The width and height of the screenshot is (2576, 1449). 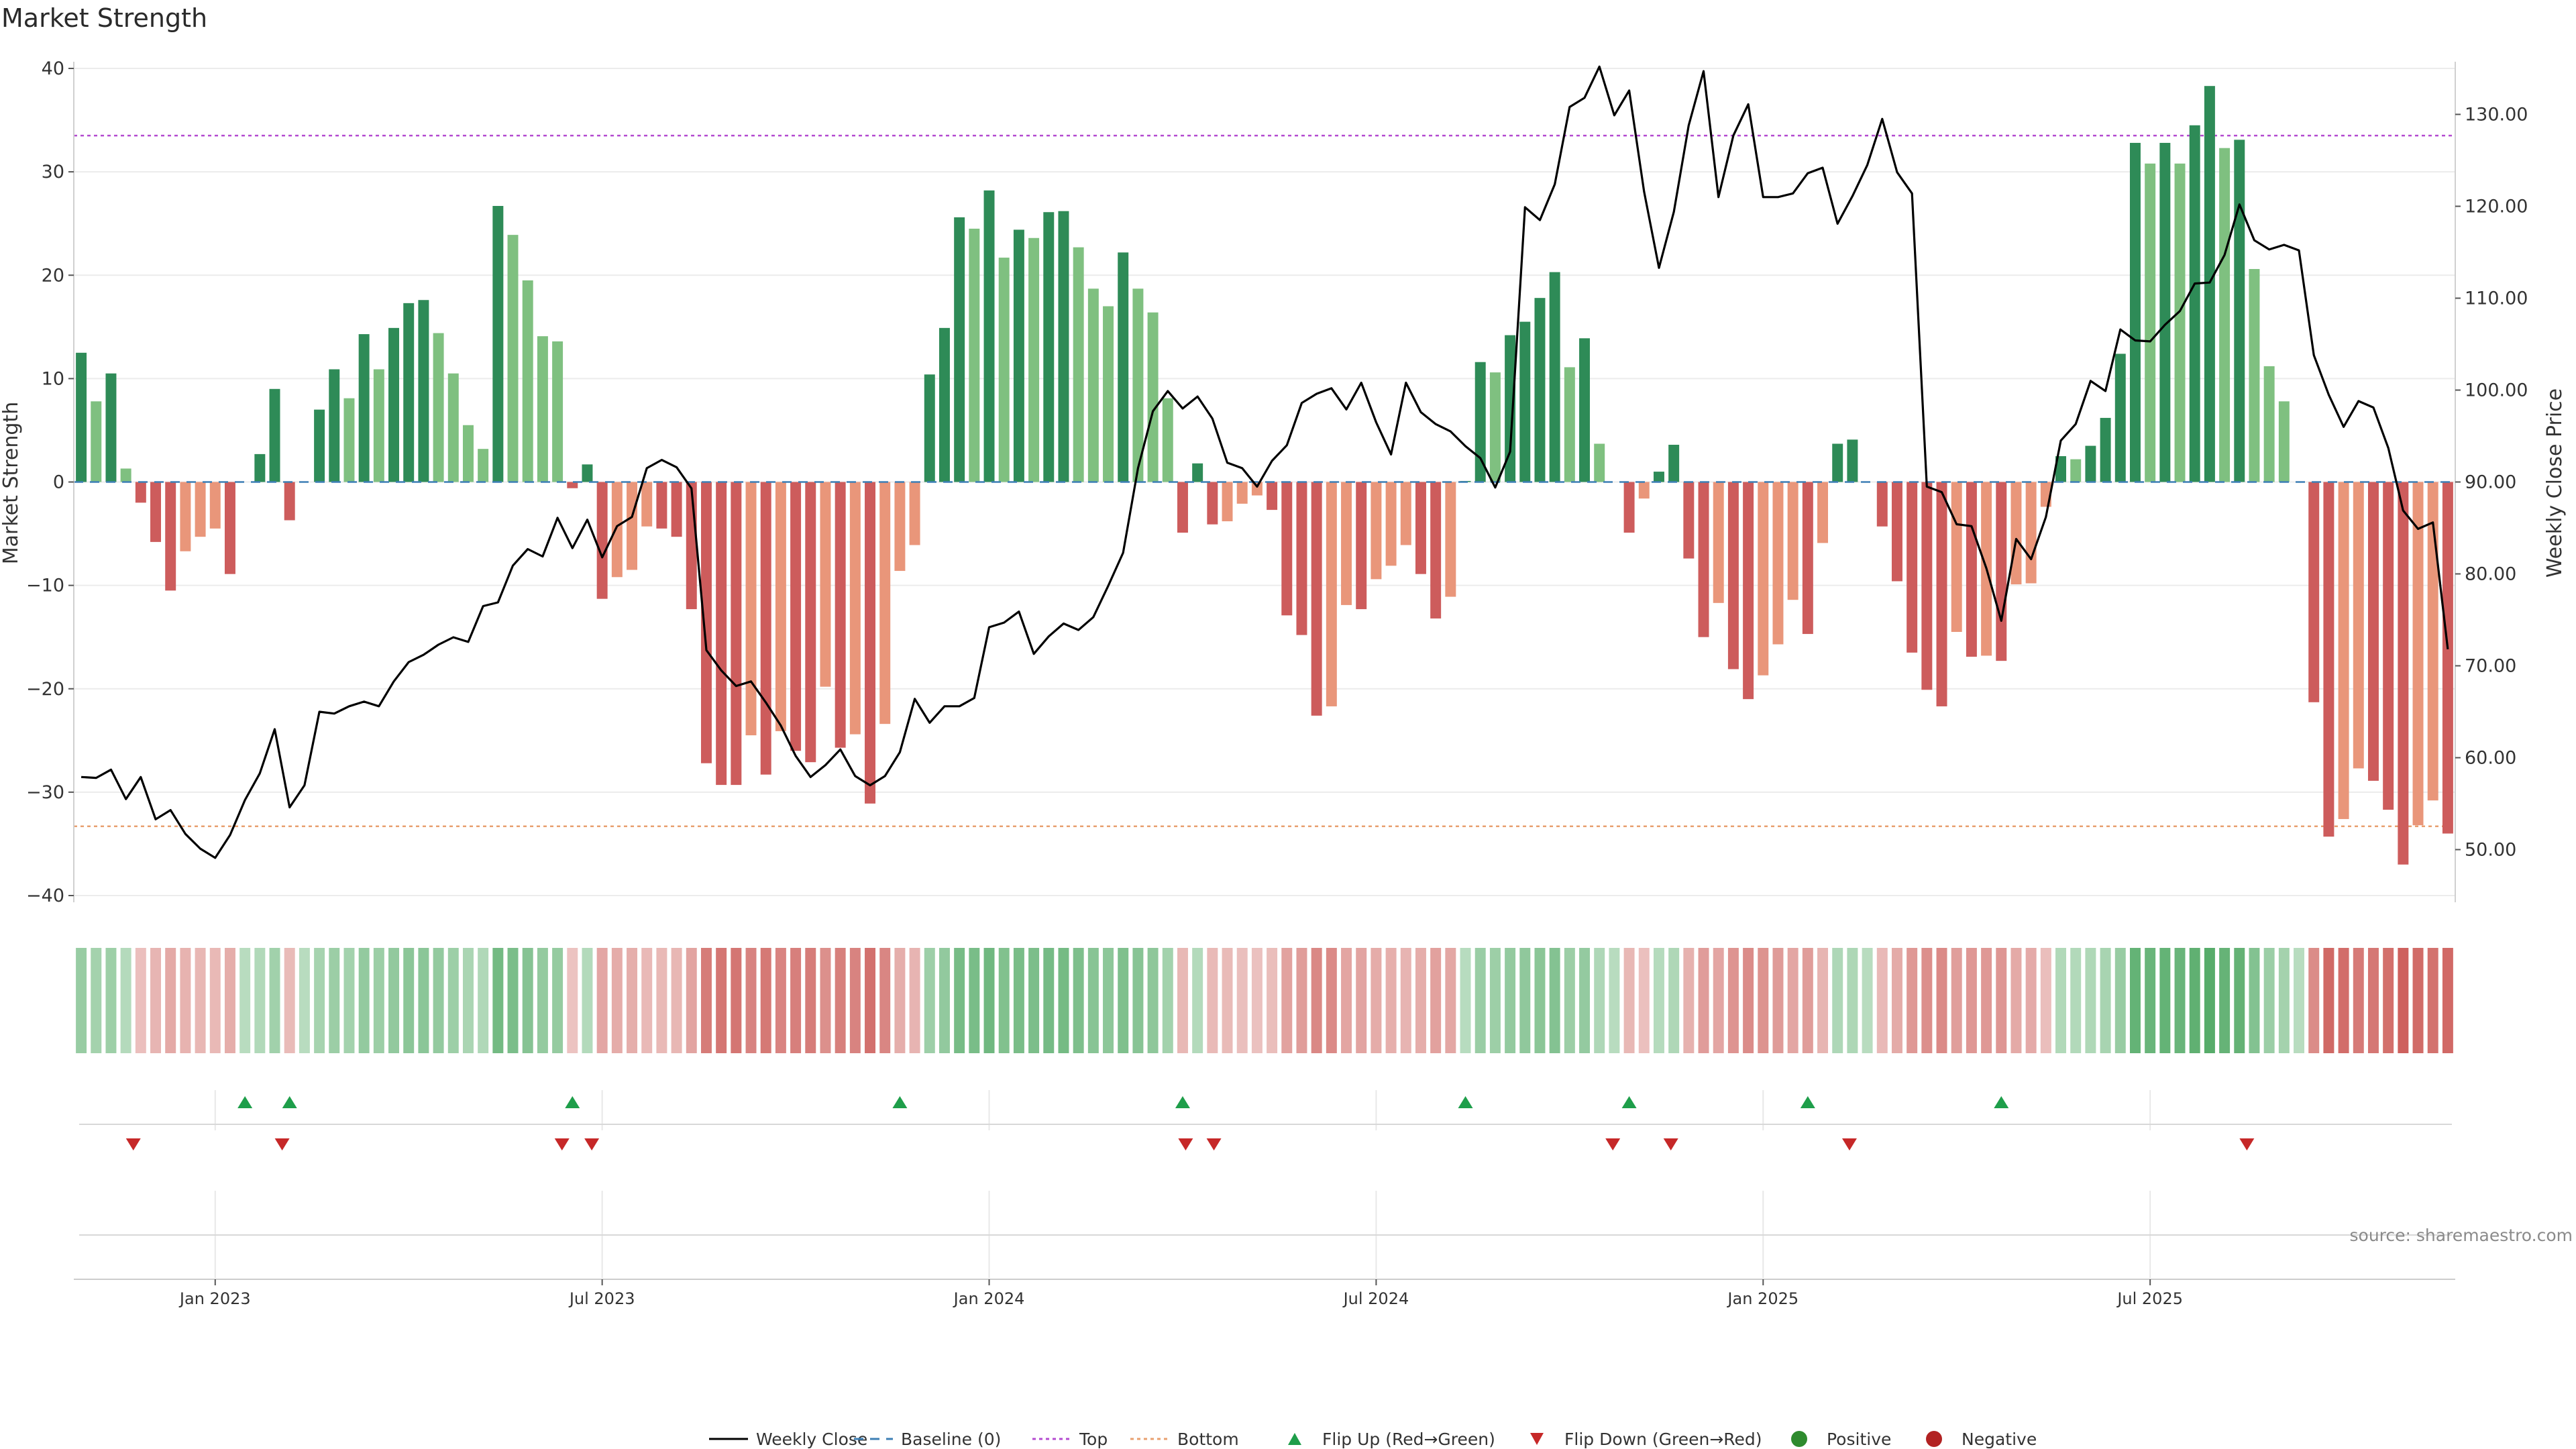 What do you see at coordinates (2490, 850) in the screenshot?
I see `right-tick-label: 50.00` at bounding box center [2490, 850].